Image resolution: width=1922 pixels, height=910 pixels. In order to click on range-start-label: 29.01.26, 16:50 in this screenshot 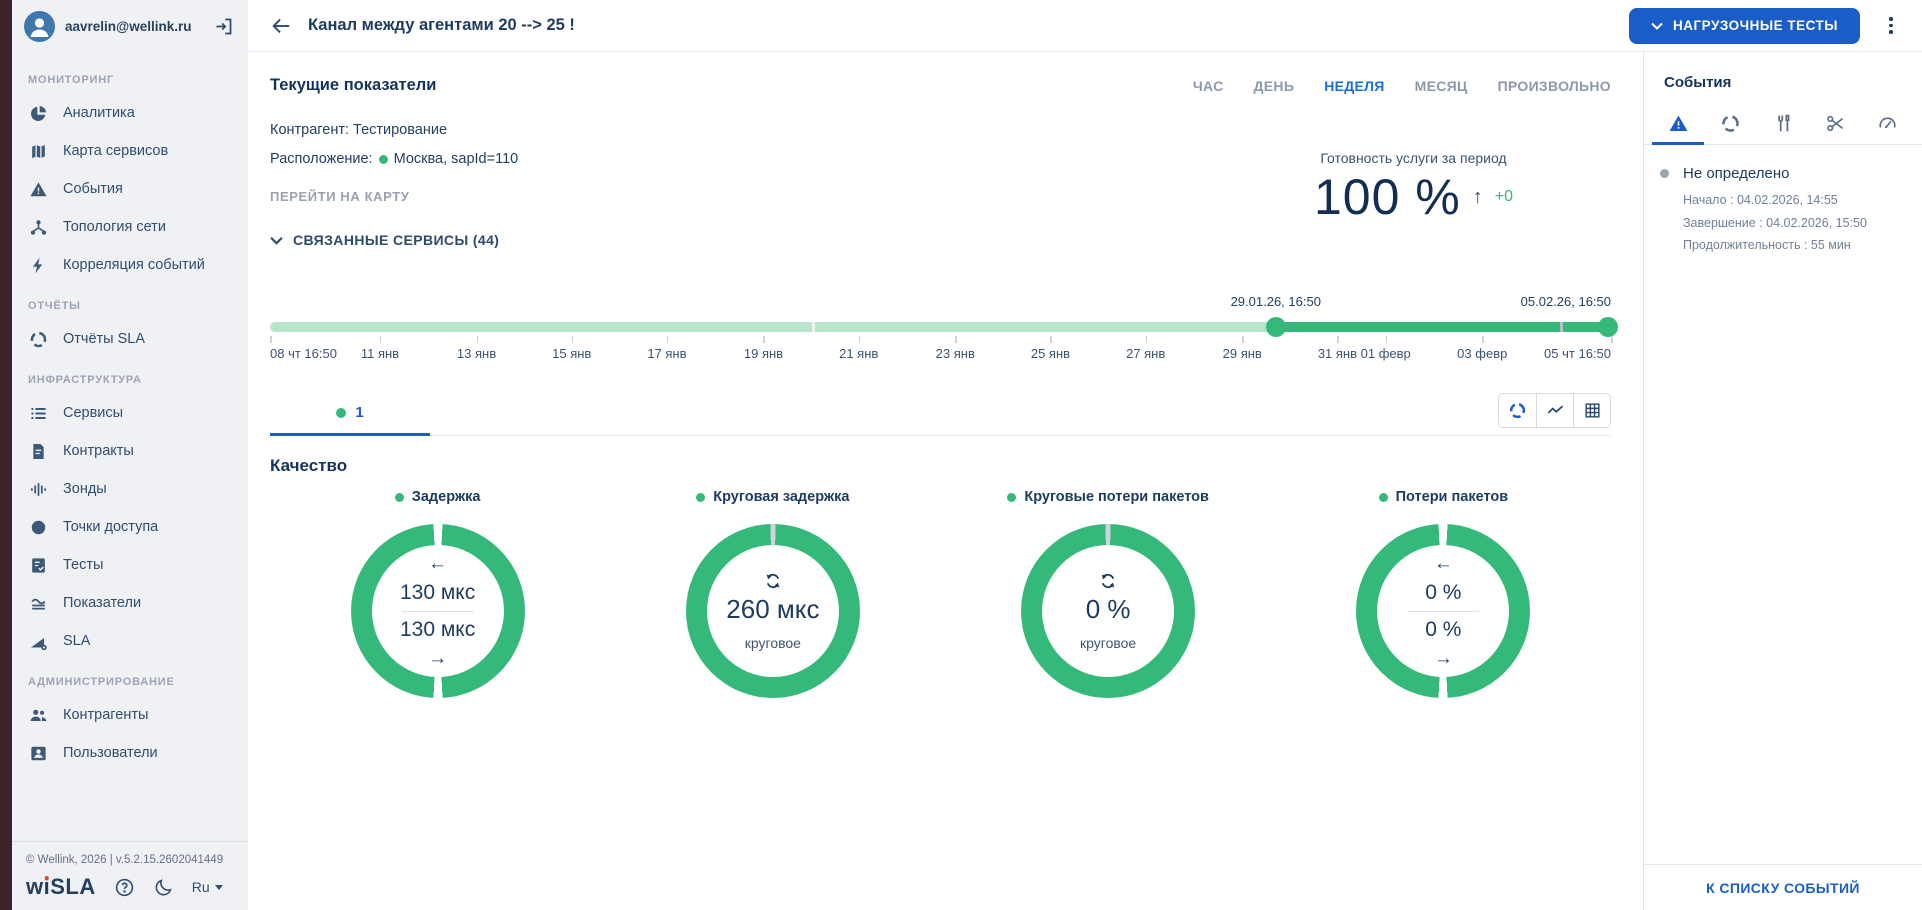, I will do `click(1275, 301)`.